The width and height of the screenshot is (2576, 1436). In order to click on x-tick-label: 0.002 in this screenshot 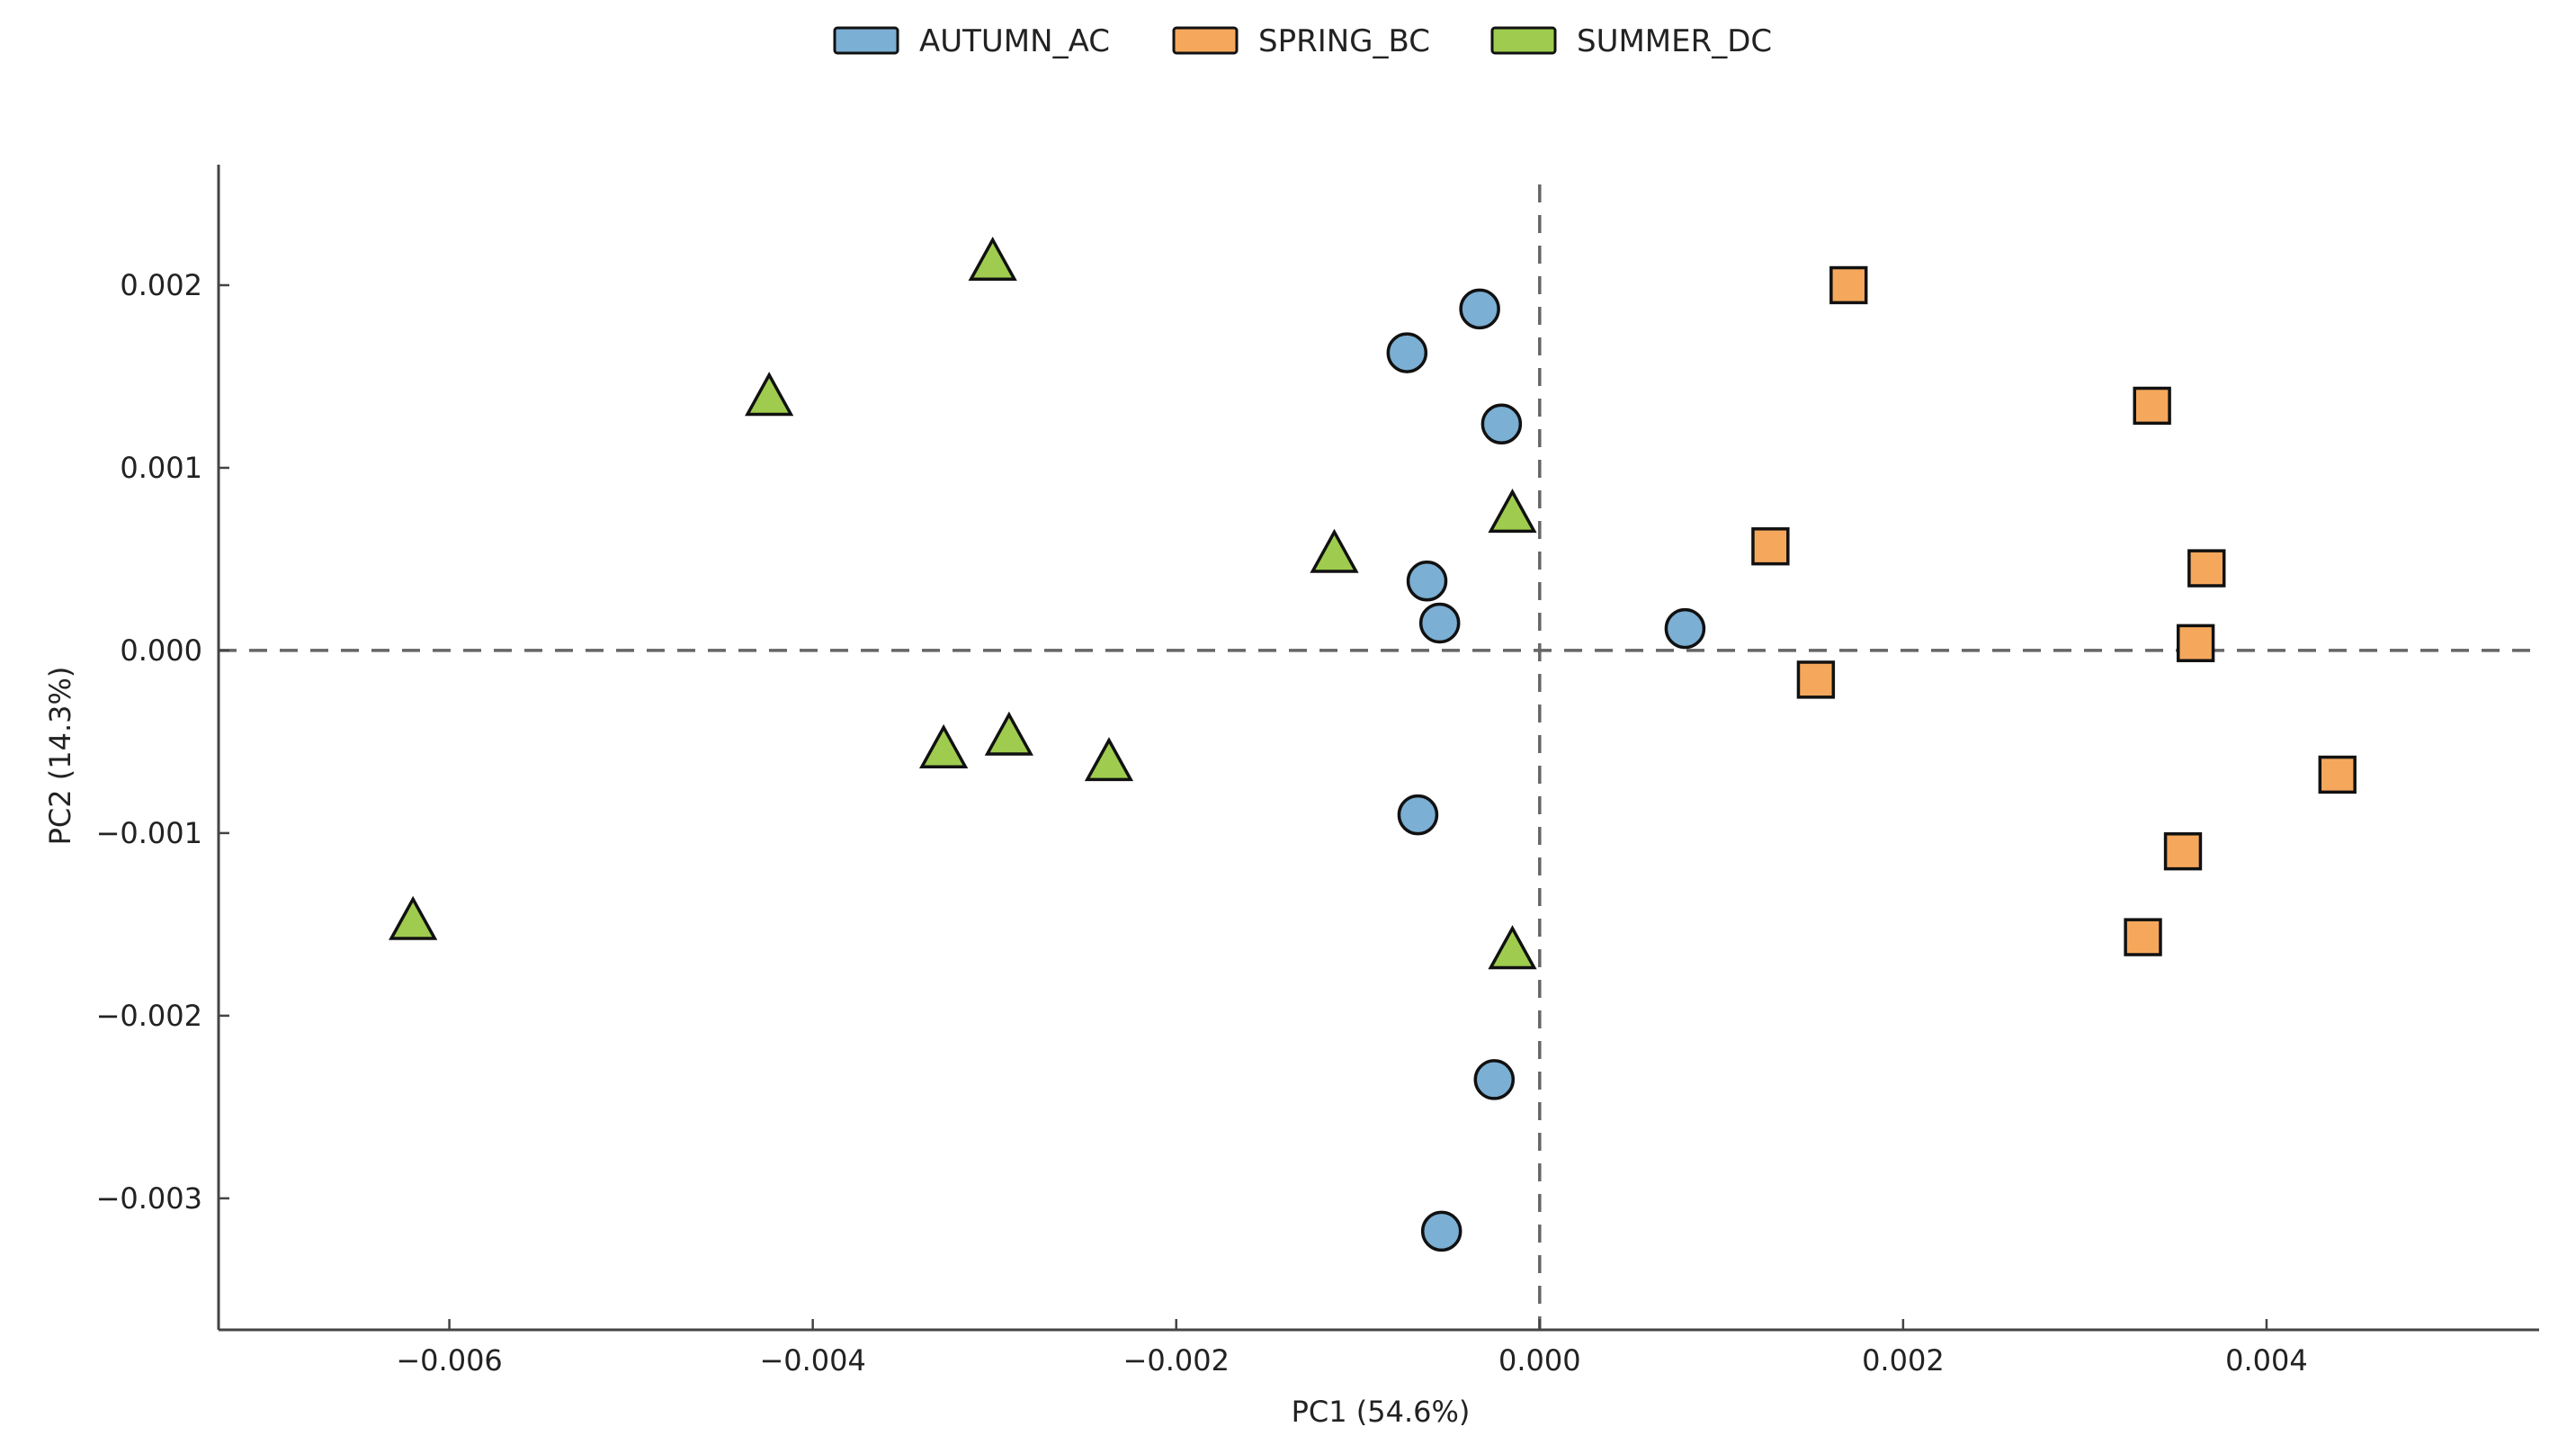, I will do `click(1903, 1361)`.